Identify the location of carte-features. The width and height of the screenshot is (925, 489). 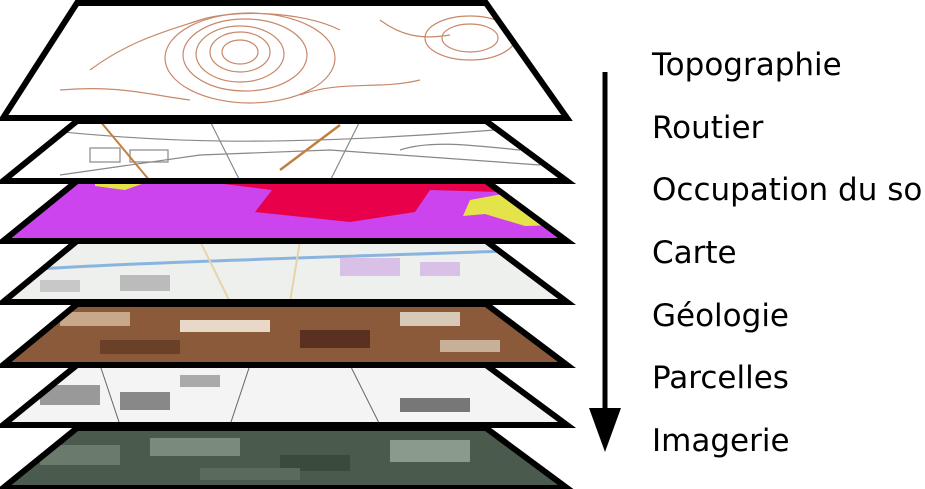
(280, 271).